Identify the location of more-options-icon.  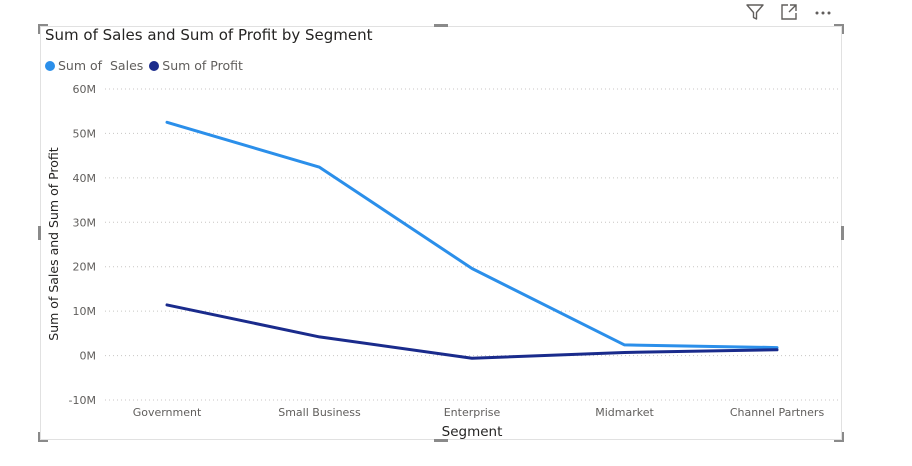
(823, 12).